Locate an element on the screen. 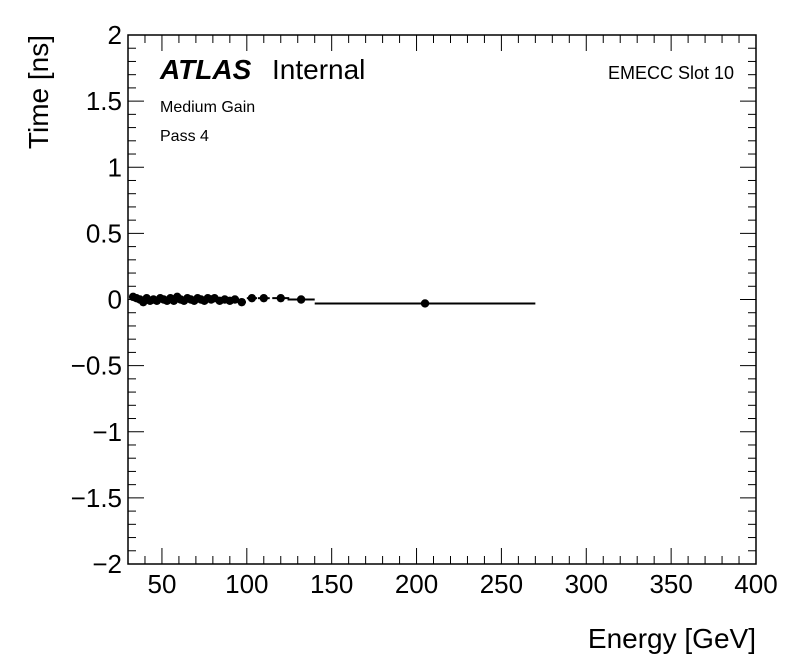 Image resolution: width=796 pixels, height=672 pixels. y-tick-label: −1.5 is located at coordinates (96, 498).